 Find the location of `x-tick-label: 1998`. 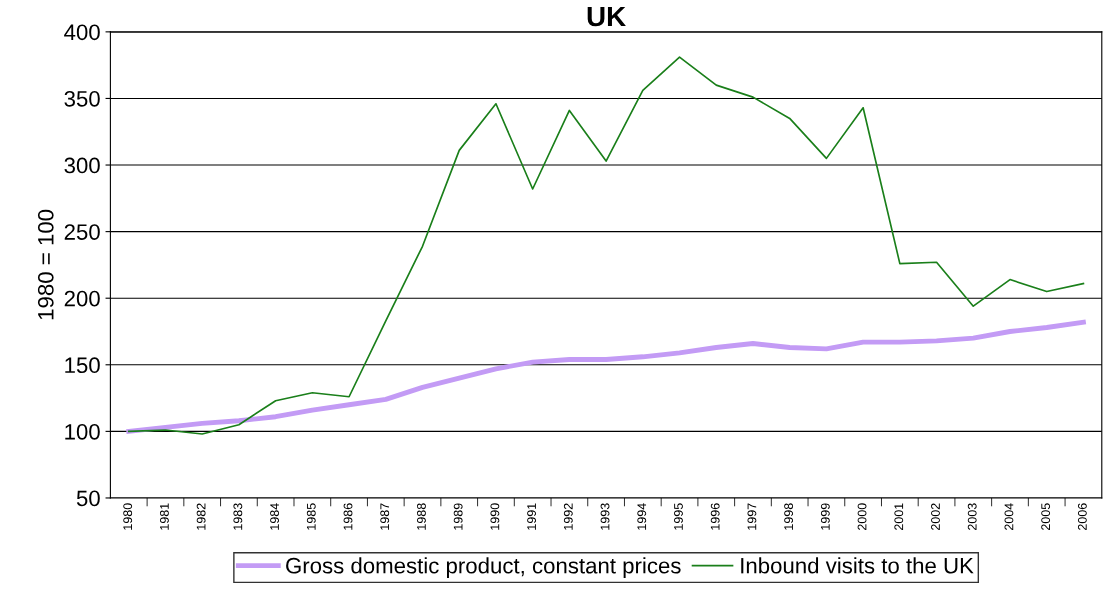

x-tick-label: 1998 is located at coordinates (789, 516).